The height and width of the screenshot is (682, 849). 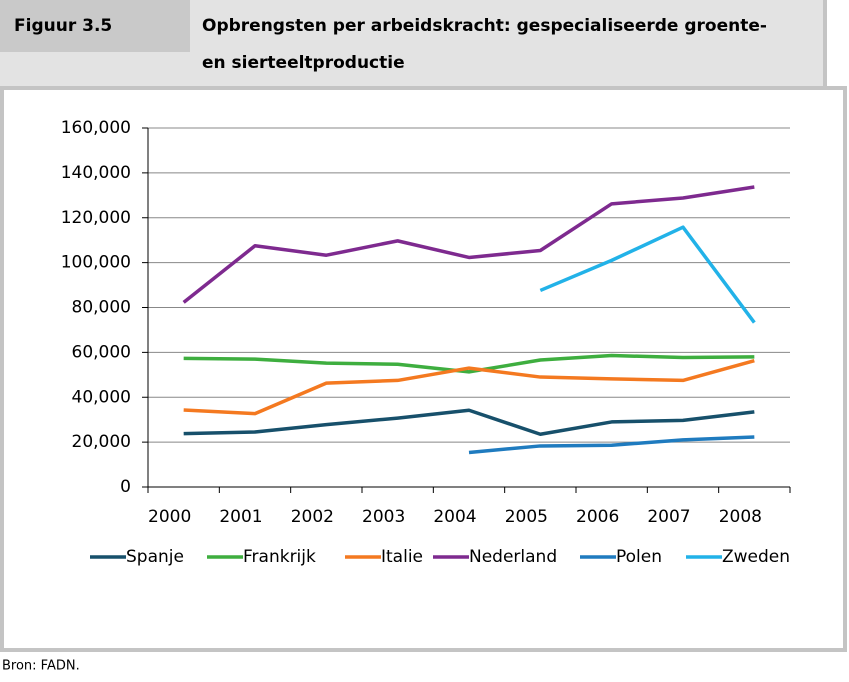 What do you see at coordinates (526, 517) in the screenshot?
I see `x-tick-label: 2005` at bounding box center [526, 517].